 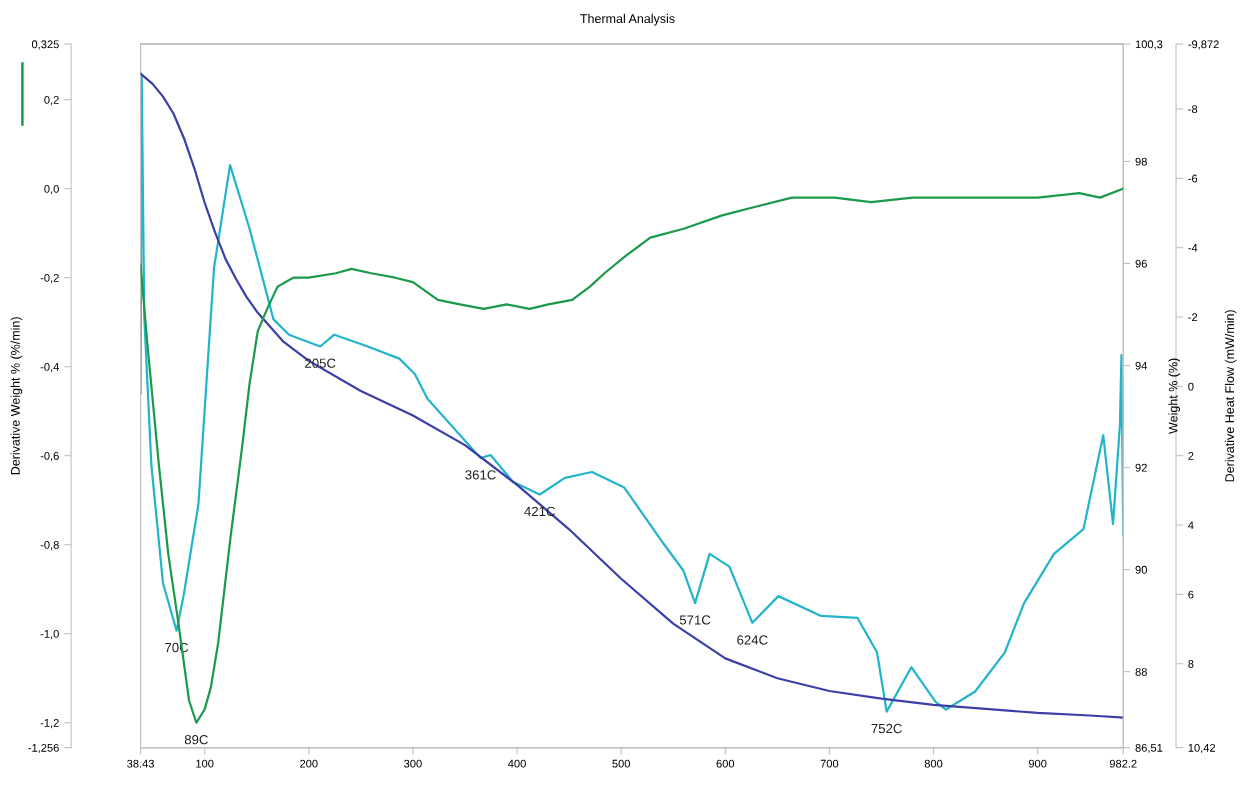 What do you see at coordinates (49, 367) in the screenshot?
I see `y-tick-label: -0,4` at bounding box center [49, 367].